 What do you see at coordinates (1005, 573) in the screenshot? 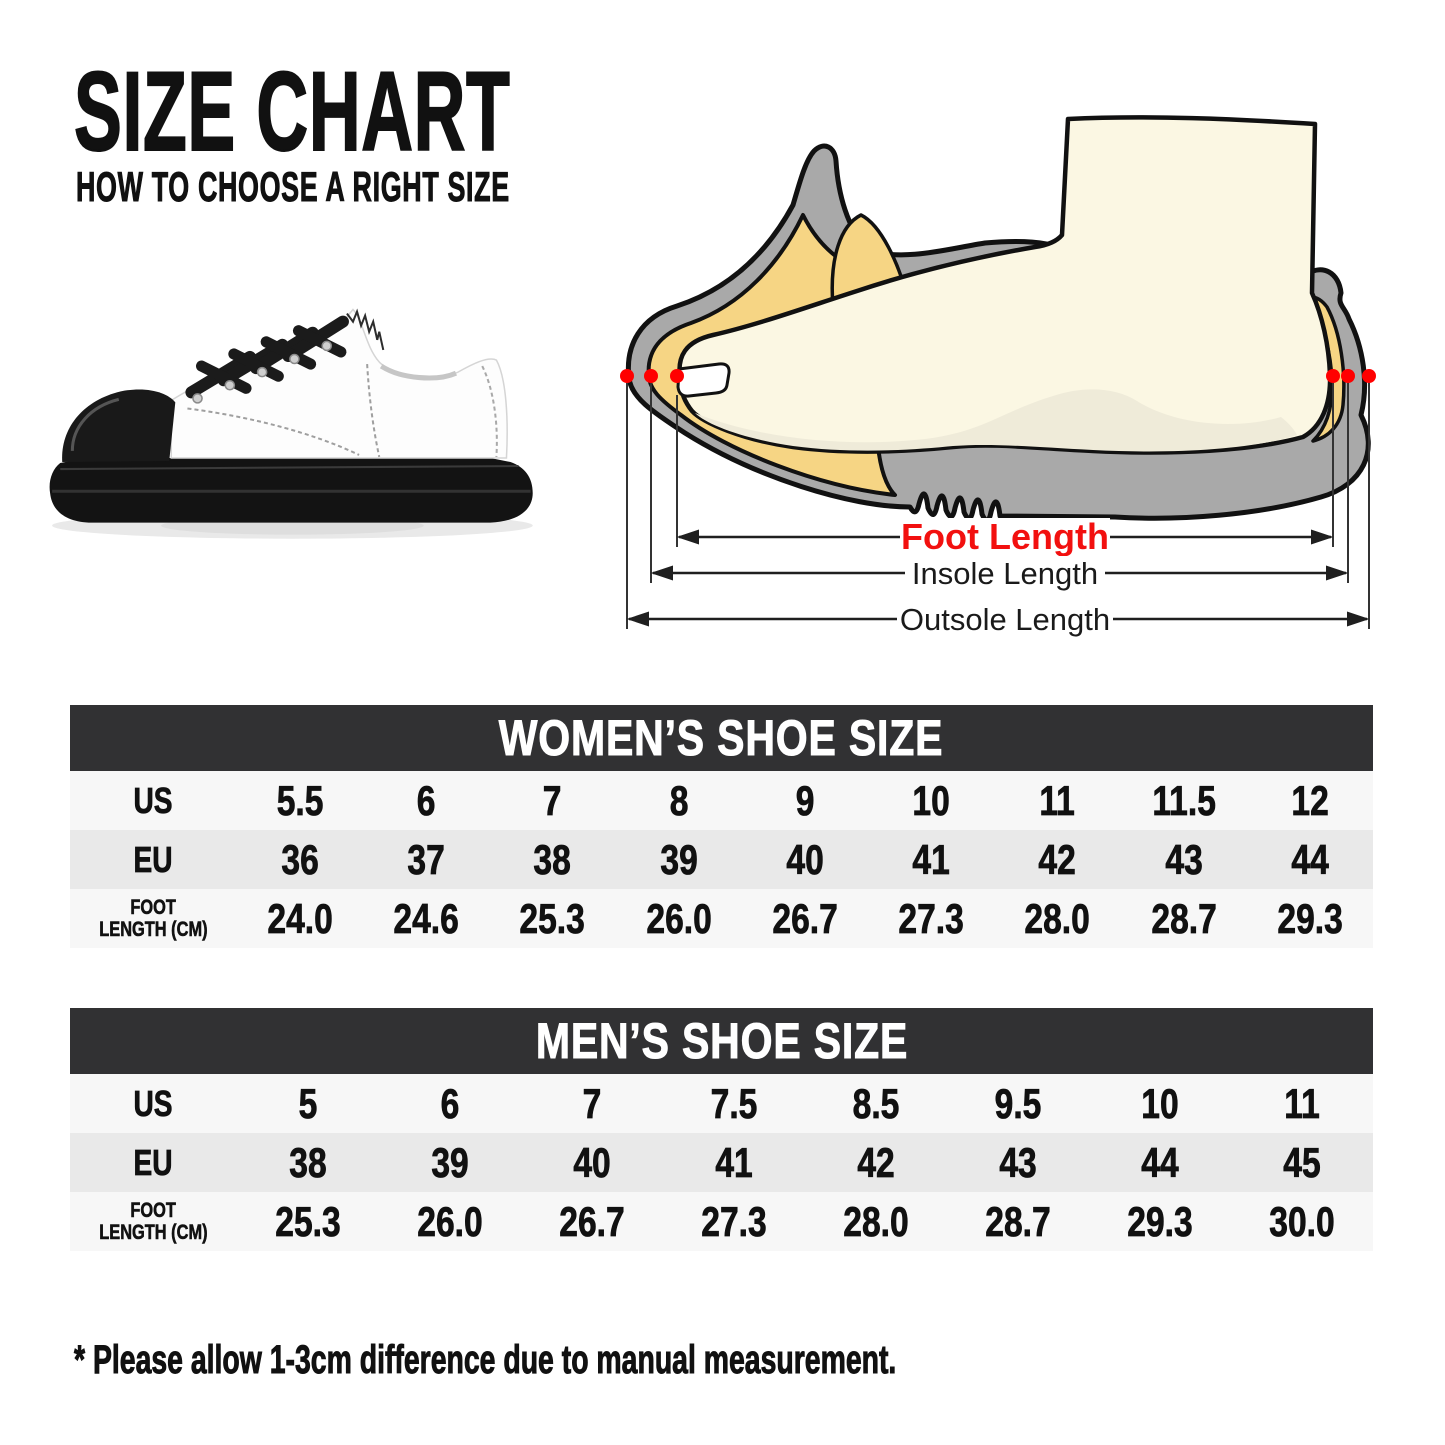
I see `insole-length-label: Insole Length` at bounding box center [1005, 573].